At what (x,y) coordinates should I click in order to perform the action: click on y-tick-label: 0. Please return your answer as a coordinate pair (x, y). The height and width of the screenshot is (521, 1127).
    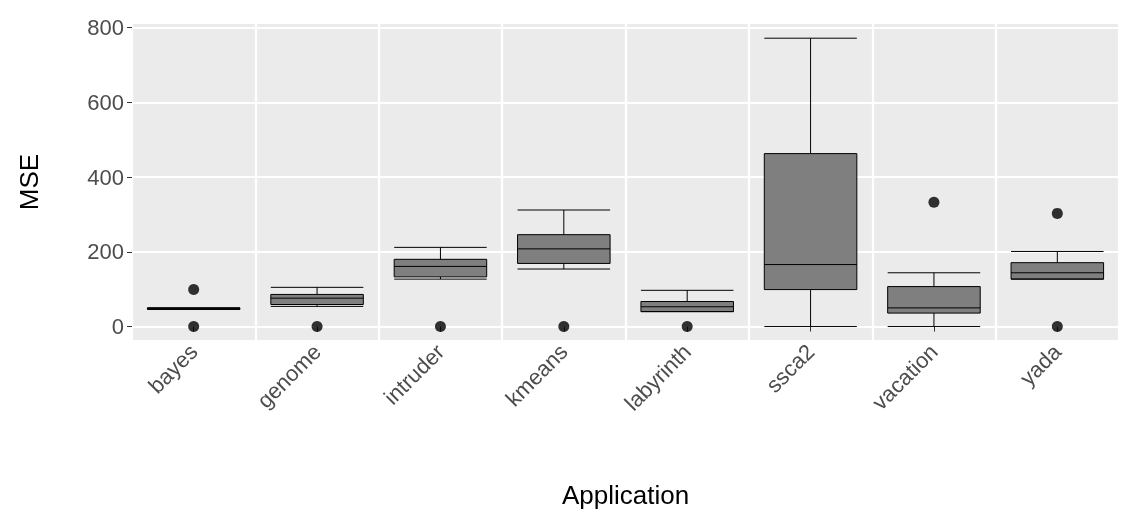
    Looking at the image, I should click on (117, 327).